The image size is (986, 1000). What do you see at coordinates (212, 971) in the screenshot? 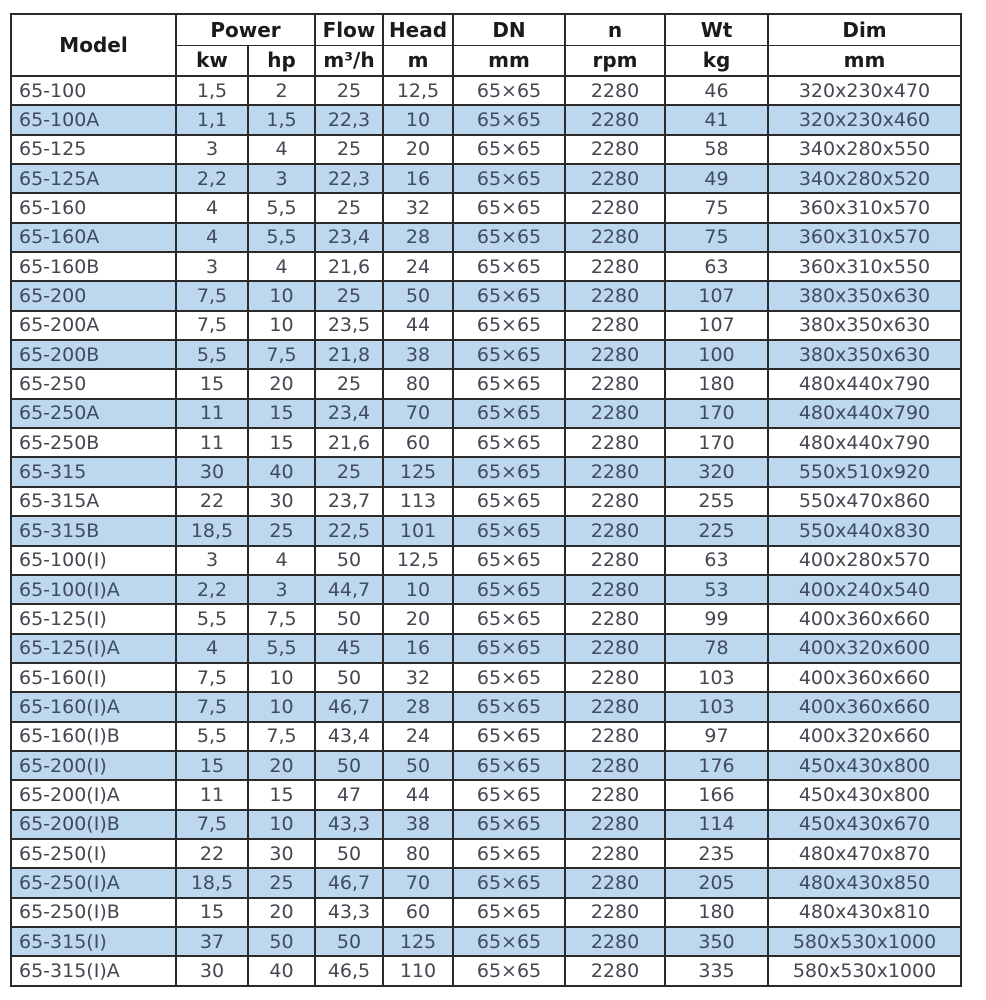
I see `cell-power-kw: 30` at bounding box center [212, 971].